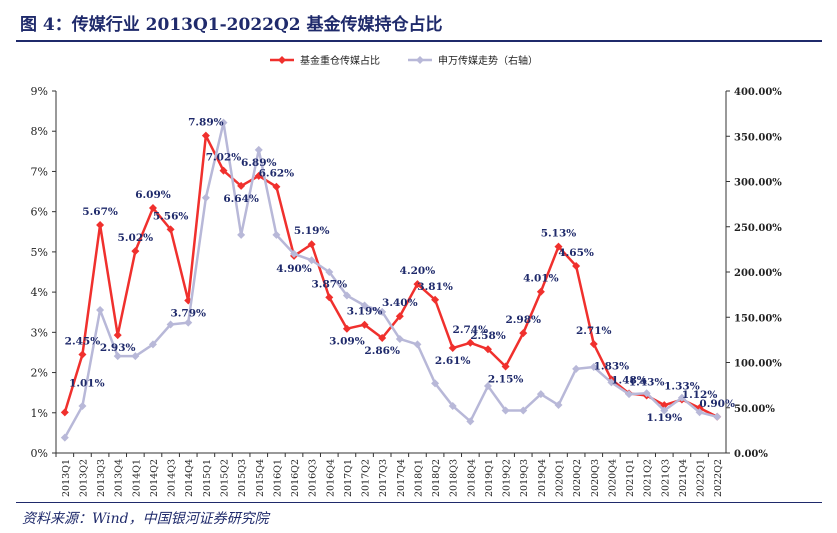  Describe the element at coordinates (630, 478) in the screenshot. I see `x-tick-label: 2021Q1` at that location.